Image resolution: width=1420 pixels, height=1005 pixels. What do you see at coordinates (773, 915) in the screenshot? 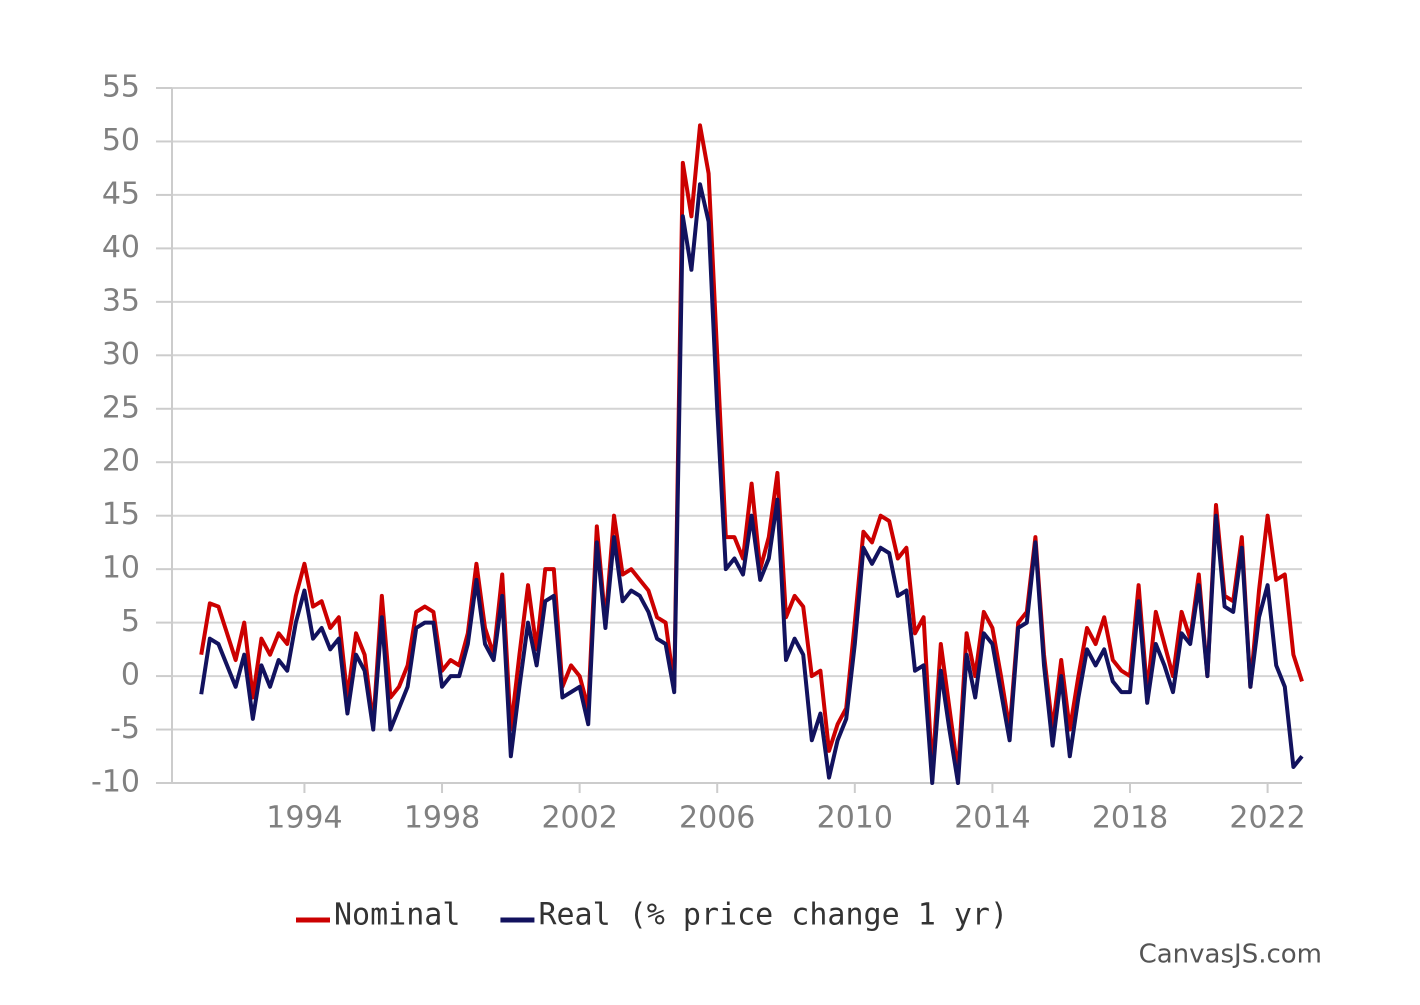
I see `legend-label: Real (% price change 1 yr)` at bounding box center [773, 915].